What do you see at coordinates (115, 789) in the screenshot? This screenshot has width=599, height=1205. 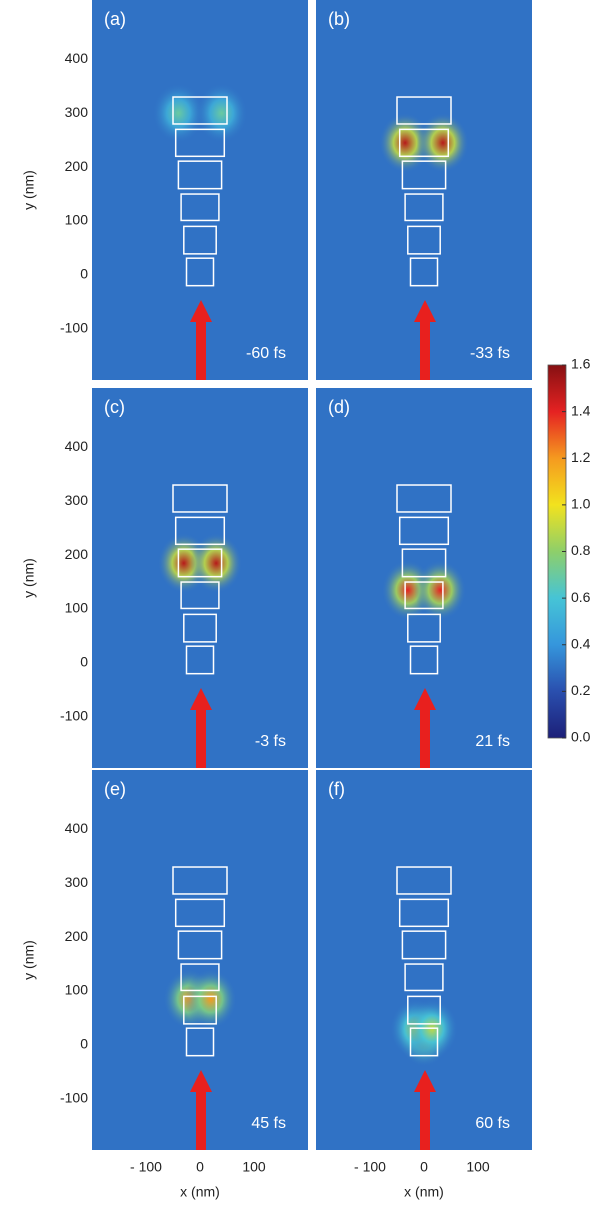 I see `panel-label: (e)` at bounding box center [115, 789].